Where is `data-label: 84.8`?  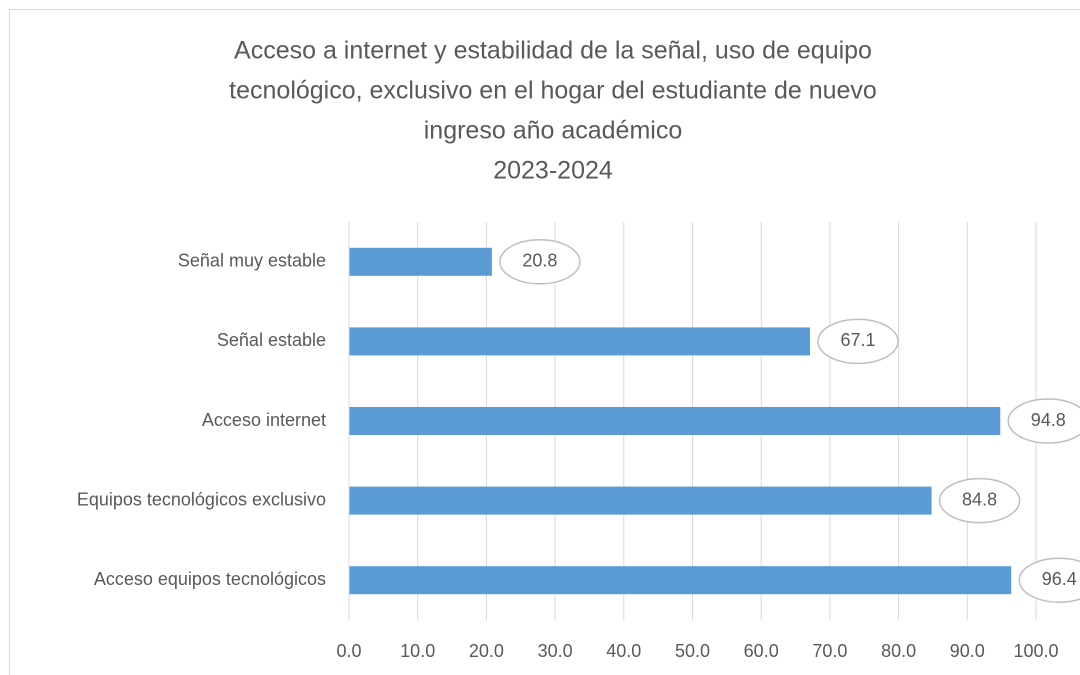 data-label: 84.8 is located at coordinates (979, 499).